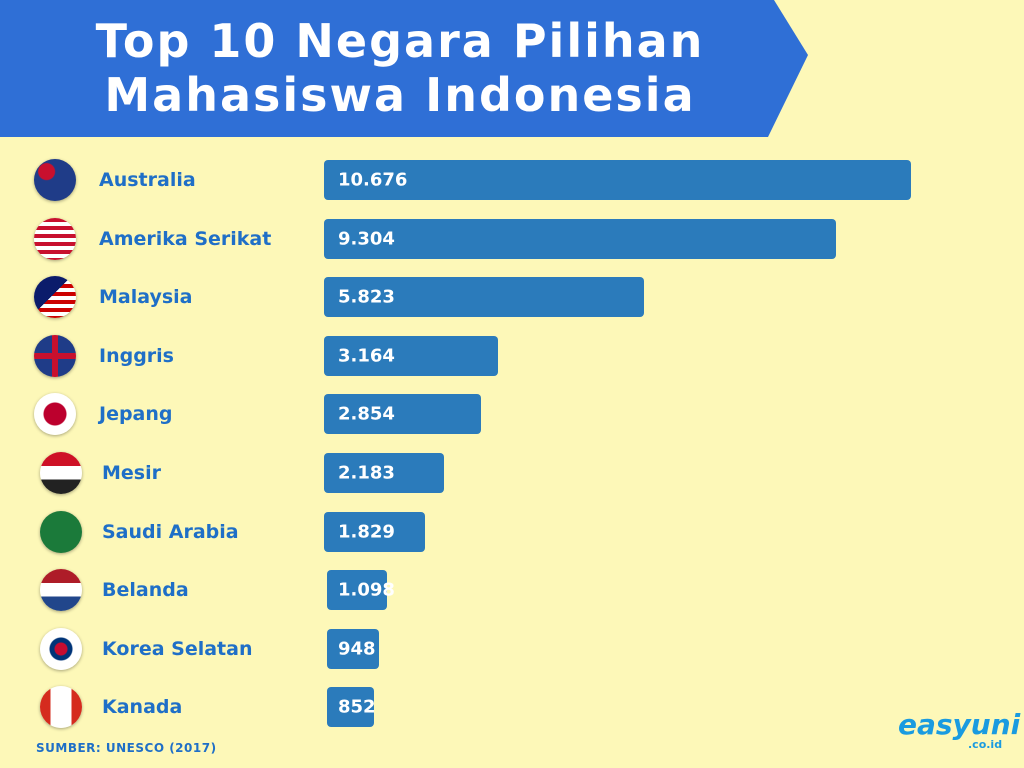 Image resolution: width=1024 pixels, height=768 pixels. What do you see at coordinates (145, 590) in the screenshot?
I see `category-label: Belanda` at bounding box center [145, 590].